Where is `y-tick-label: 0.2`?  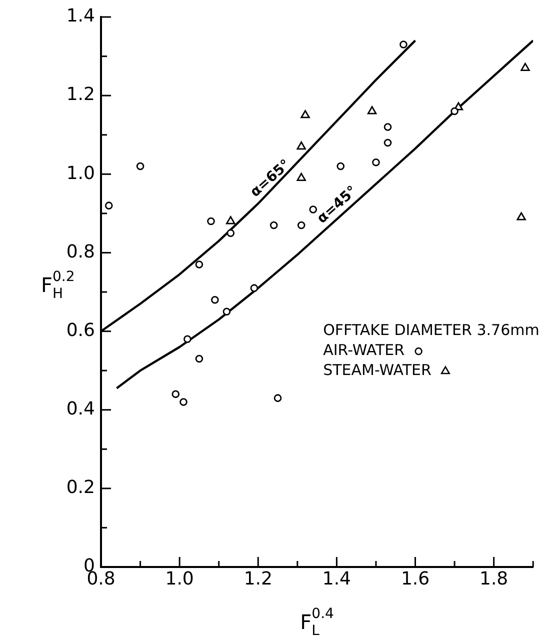
y-tick-label: 0.2 is located at coordinates (80, 487).